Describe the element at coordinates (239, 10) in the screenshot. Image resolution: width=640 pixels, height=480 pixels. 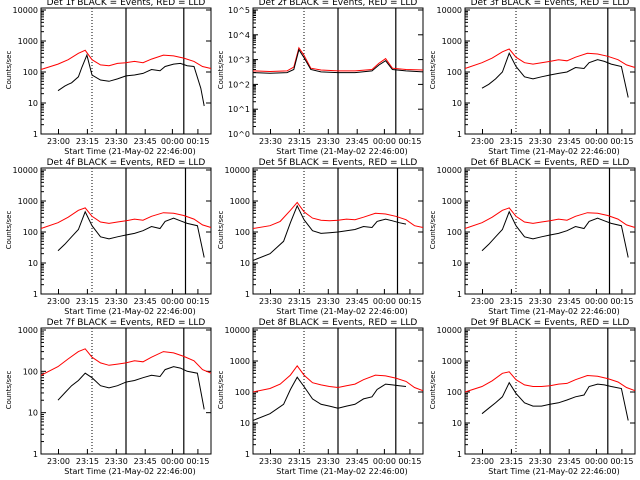
I see `y-tick-label: 10^5` at that location.